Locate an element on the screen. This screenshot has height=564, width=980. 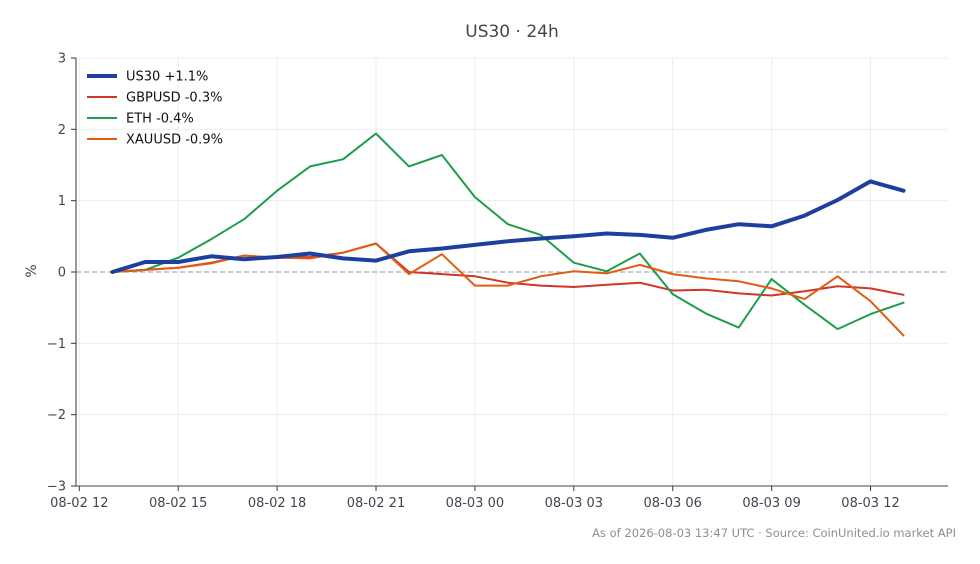
x-tick-label: 08-02 18 is located at coordinates (277, 503).